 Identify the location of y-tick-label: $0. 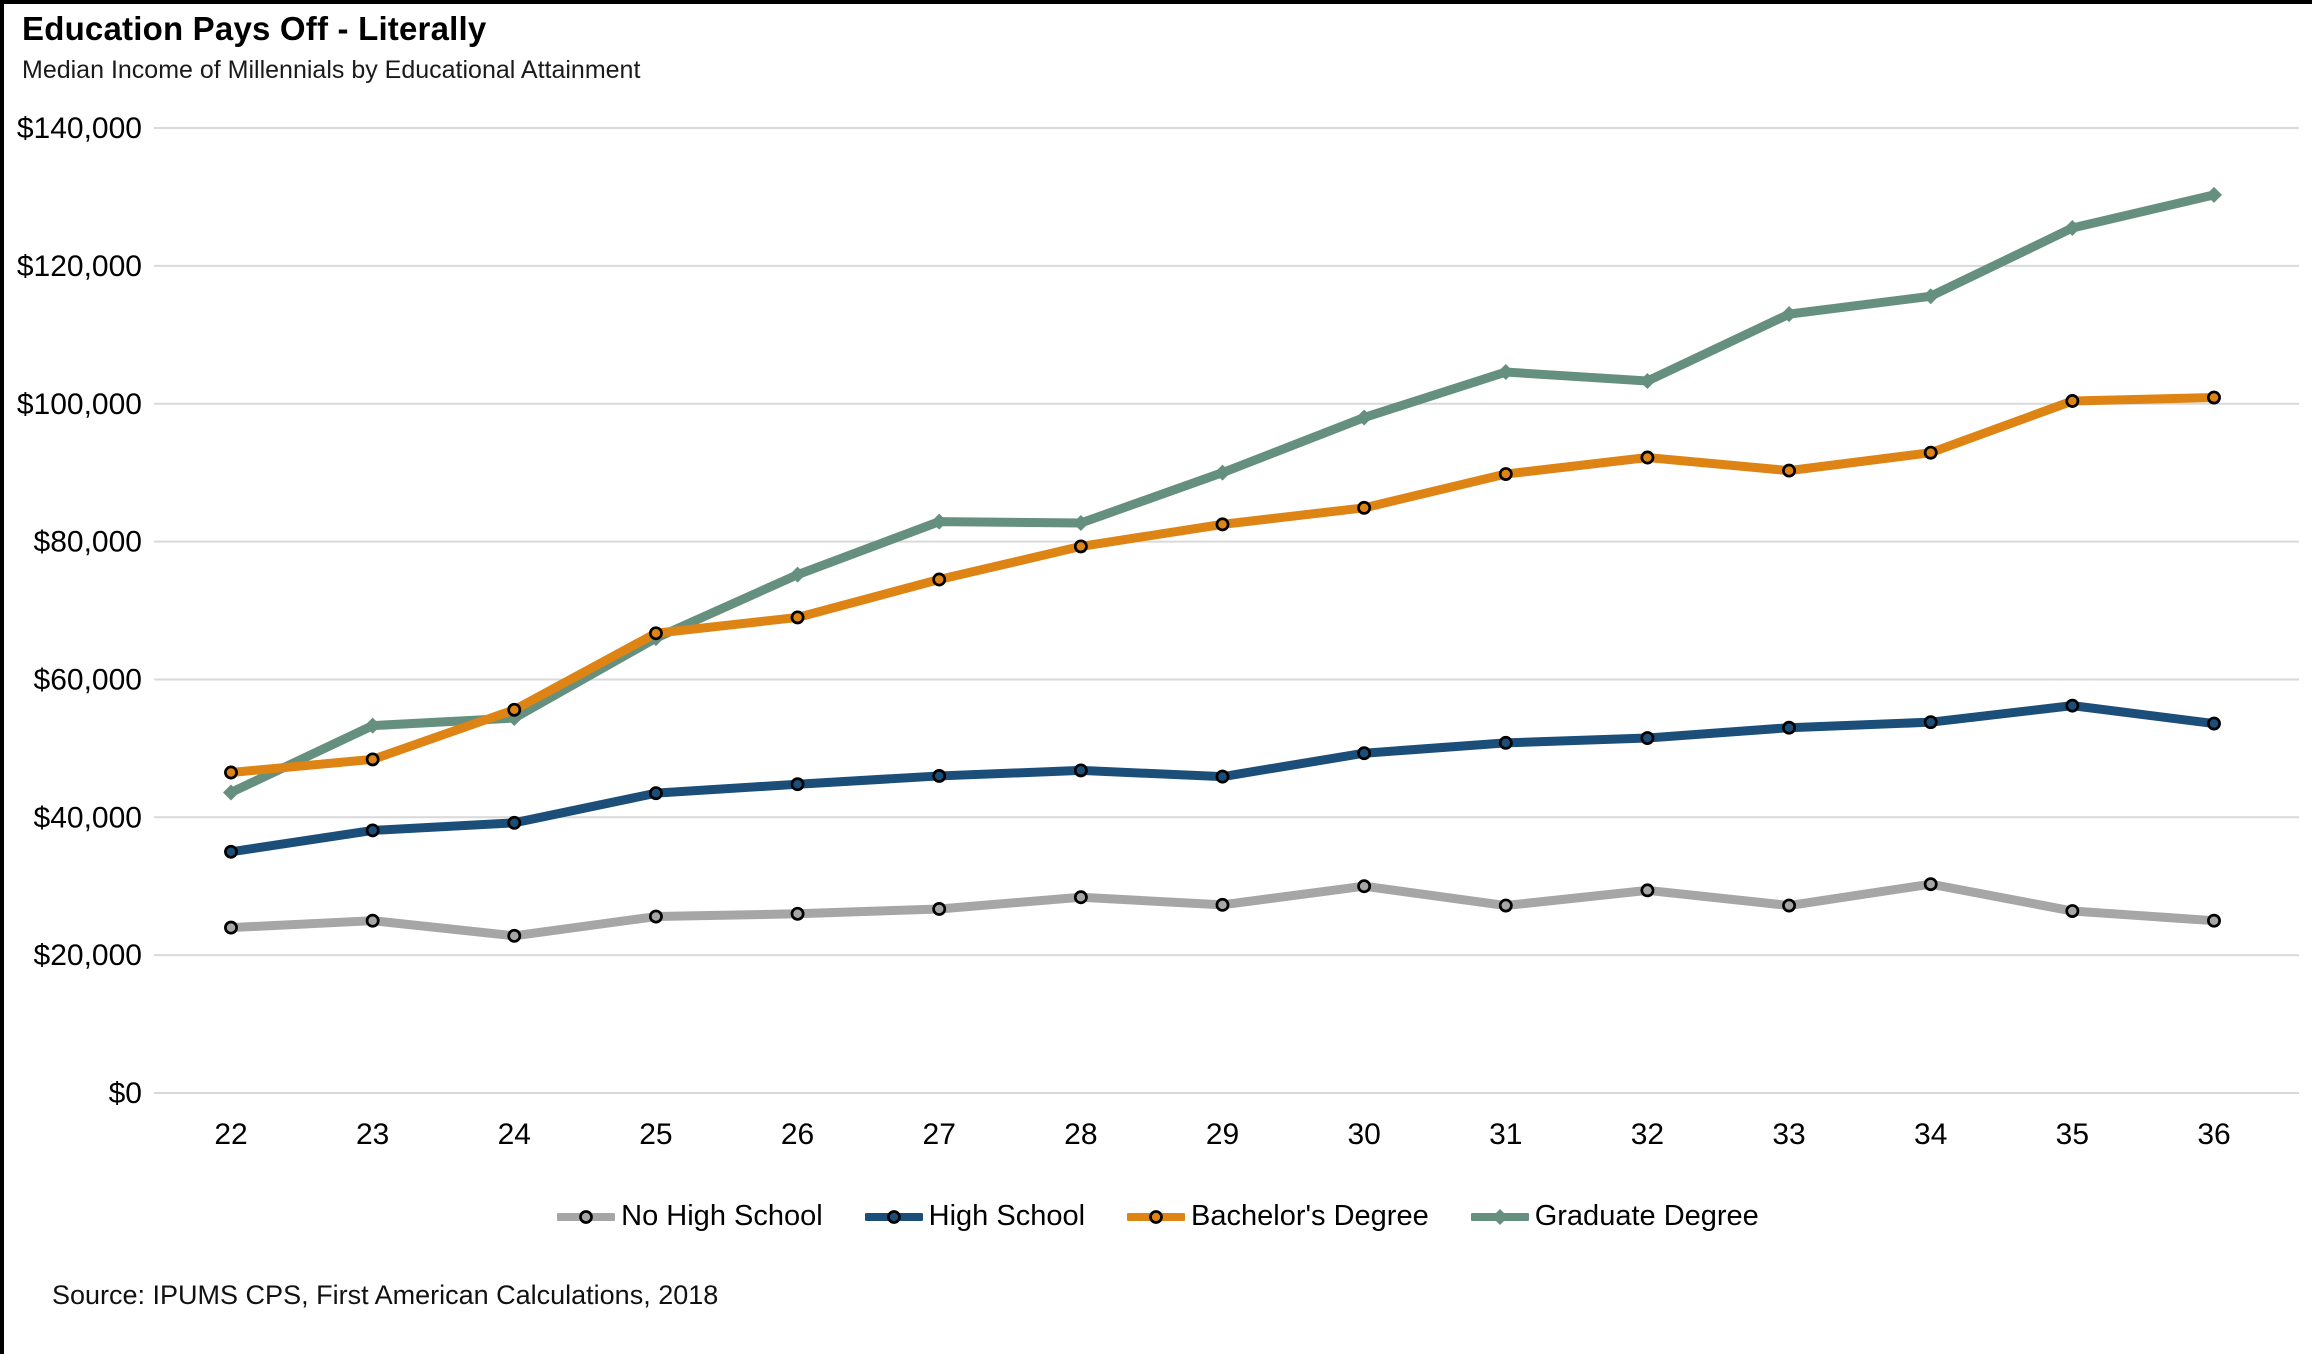
(125, 1093).